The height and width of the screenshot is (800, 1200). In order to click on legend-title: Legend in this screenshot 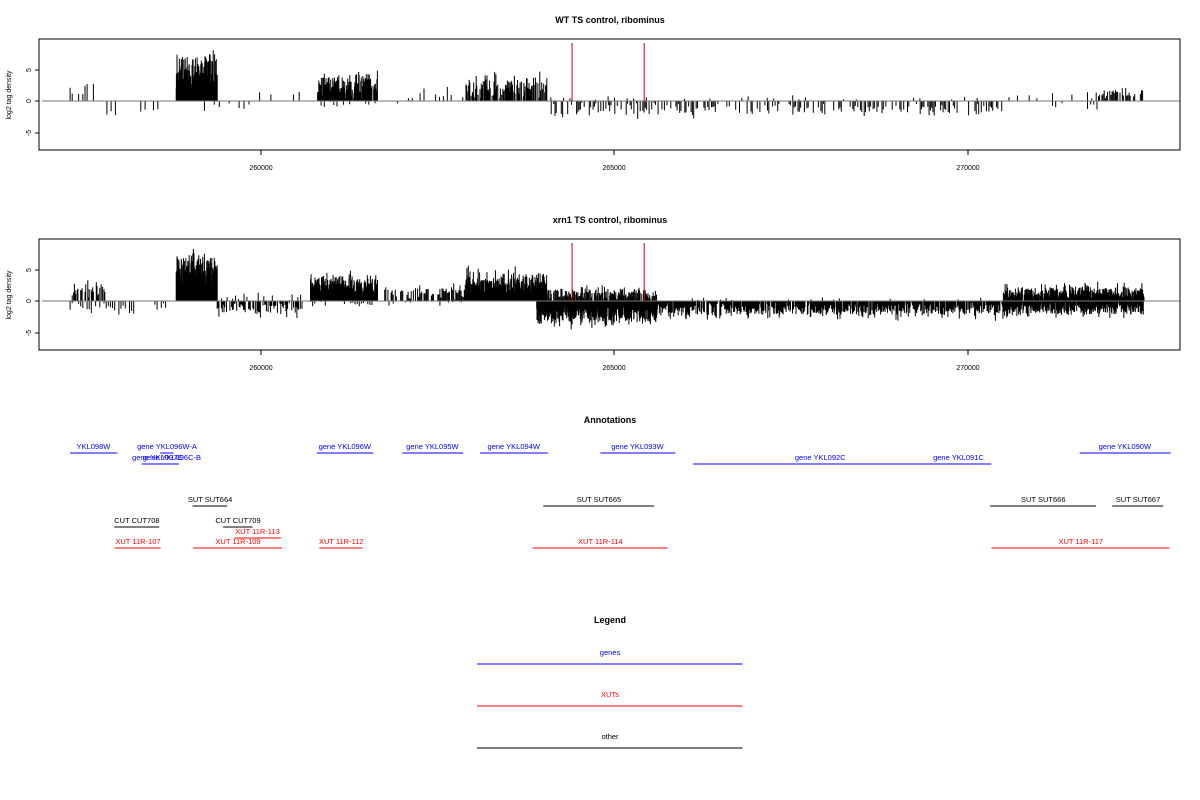, I will do `click(610, 620)`.